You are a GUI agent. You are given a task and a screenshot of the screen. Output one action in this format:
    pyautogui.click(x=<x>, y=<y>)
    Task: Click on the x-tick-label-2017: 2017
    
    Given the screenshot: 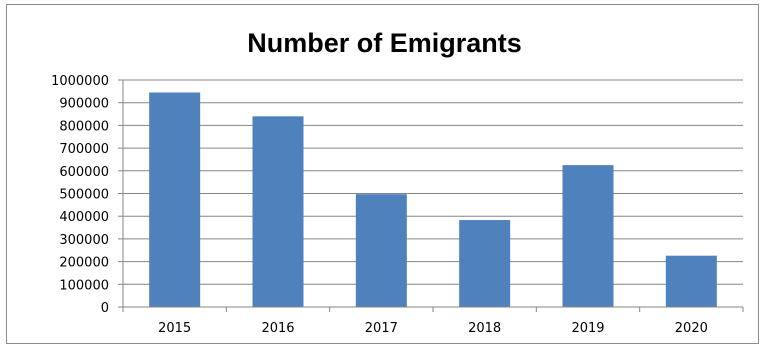 What is the action you would take?
    pyautogui.click(x=381, y=328)
    